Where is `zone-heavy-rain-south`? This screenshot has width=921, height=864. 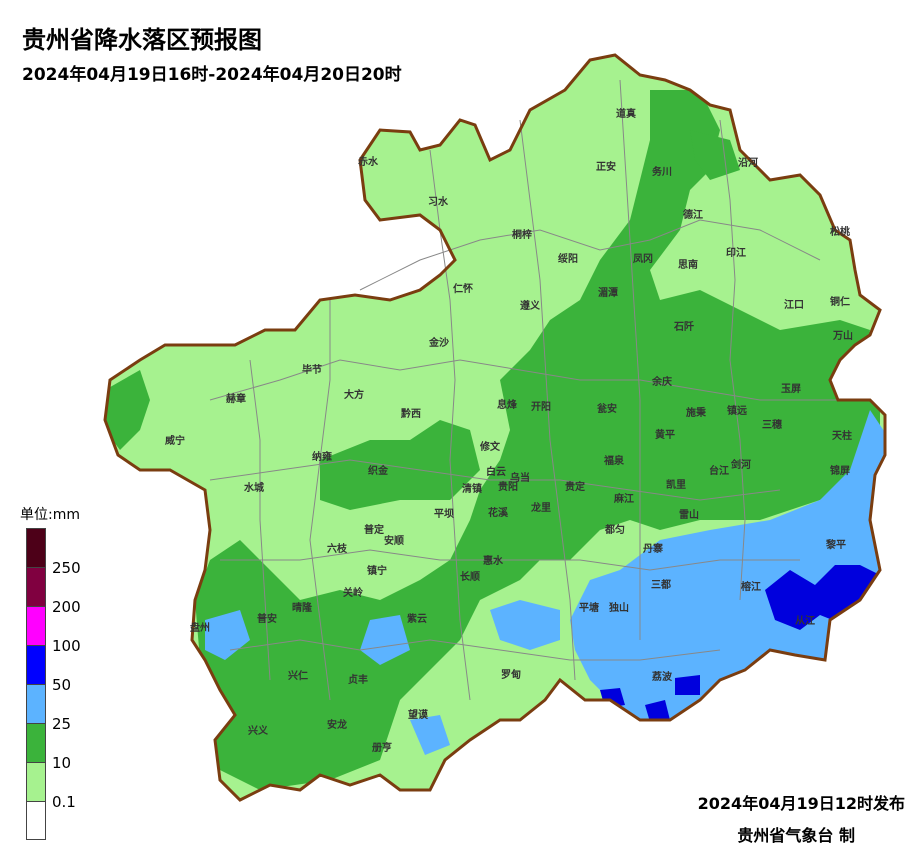 zone-heavy-rain-south is located at coordinates (525, 625).